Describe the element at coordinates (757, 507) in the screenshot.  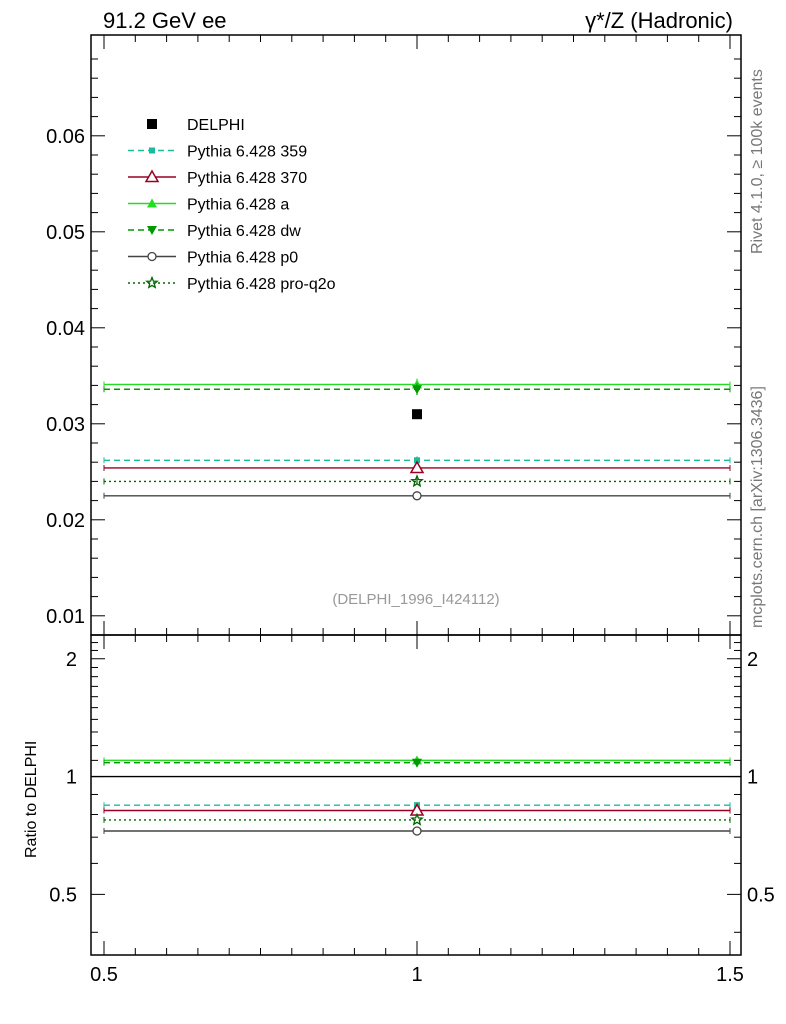
I see `side-label-mcplots: mcplots.cern.ch [arXiv:1306.3436]` at that location.